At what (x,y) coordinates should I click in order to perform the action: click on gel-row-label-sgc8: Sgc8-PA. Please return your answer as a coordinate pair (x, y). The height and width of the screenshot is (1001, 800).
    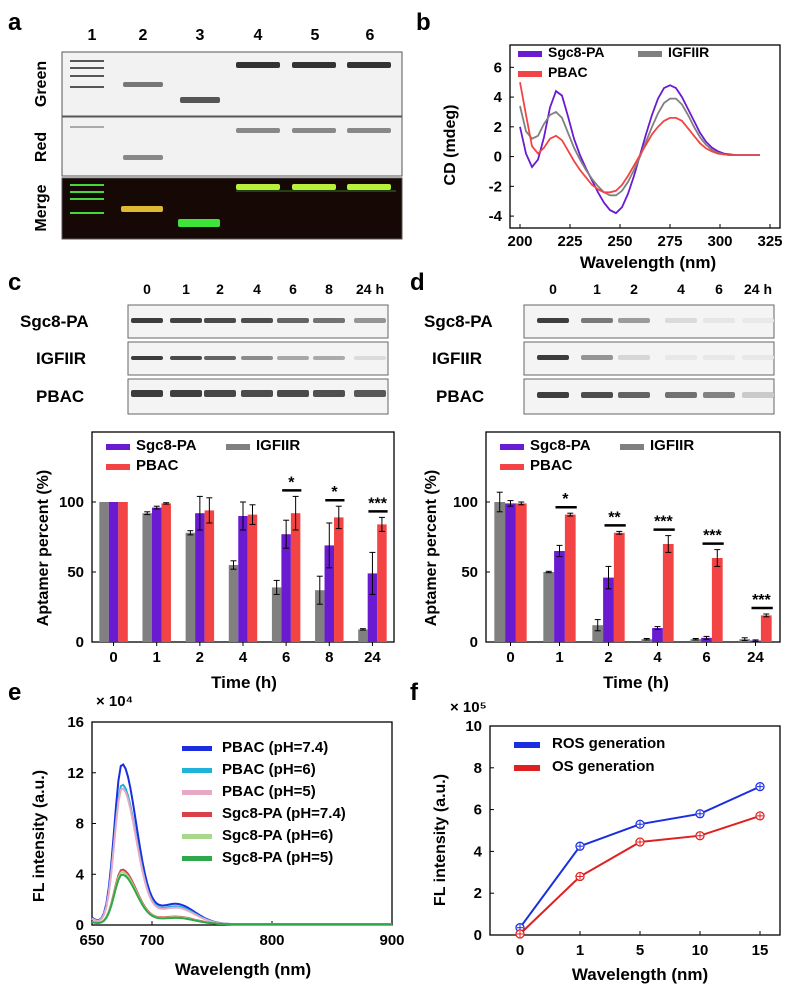
    Looking at the image, I should click on (458, 321).